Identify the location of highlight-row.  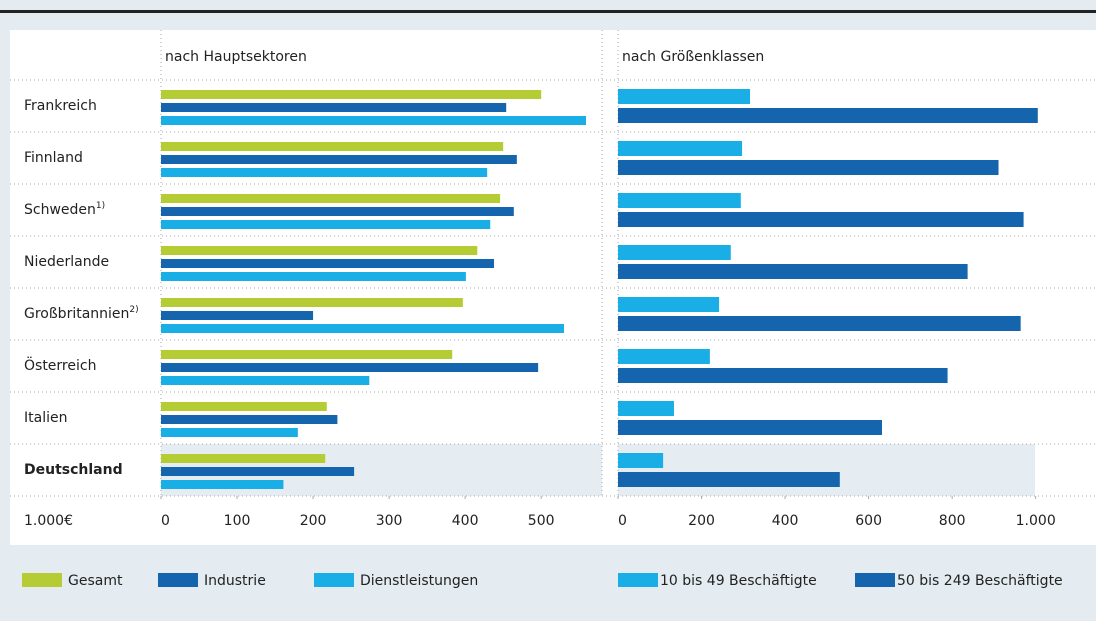
(826, 470).